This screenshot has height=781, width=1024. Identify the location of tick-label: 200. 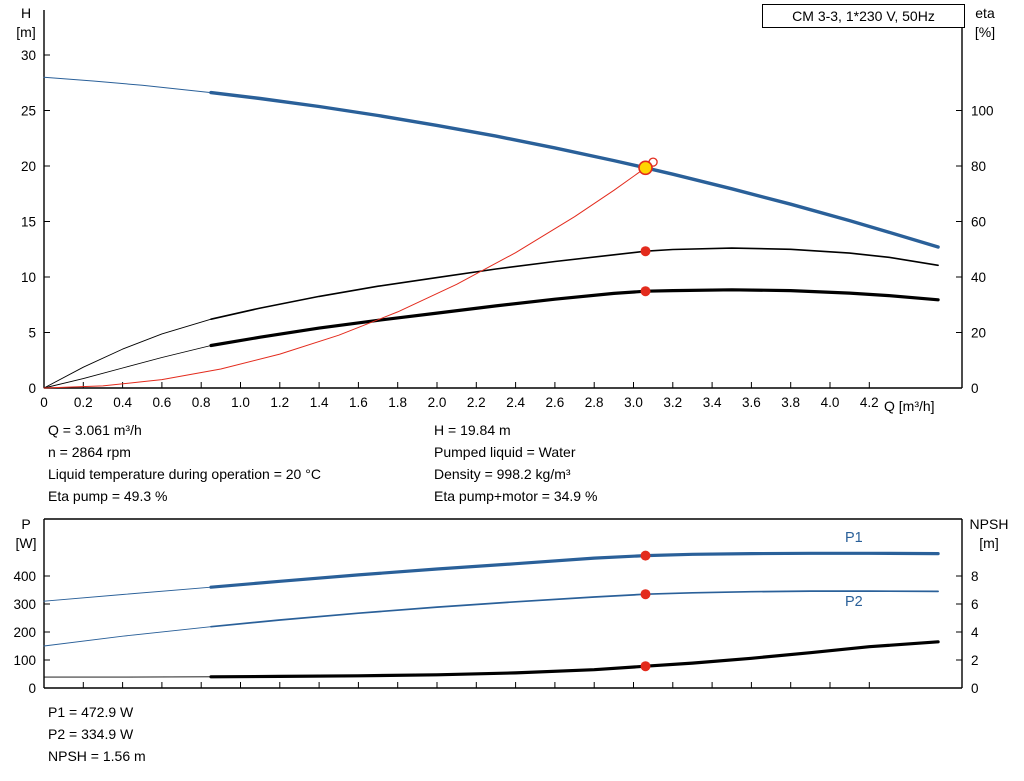
(24, 632).